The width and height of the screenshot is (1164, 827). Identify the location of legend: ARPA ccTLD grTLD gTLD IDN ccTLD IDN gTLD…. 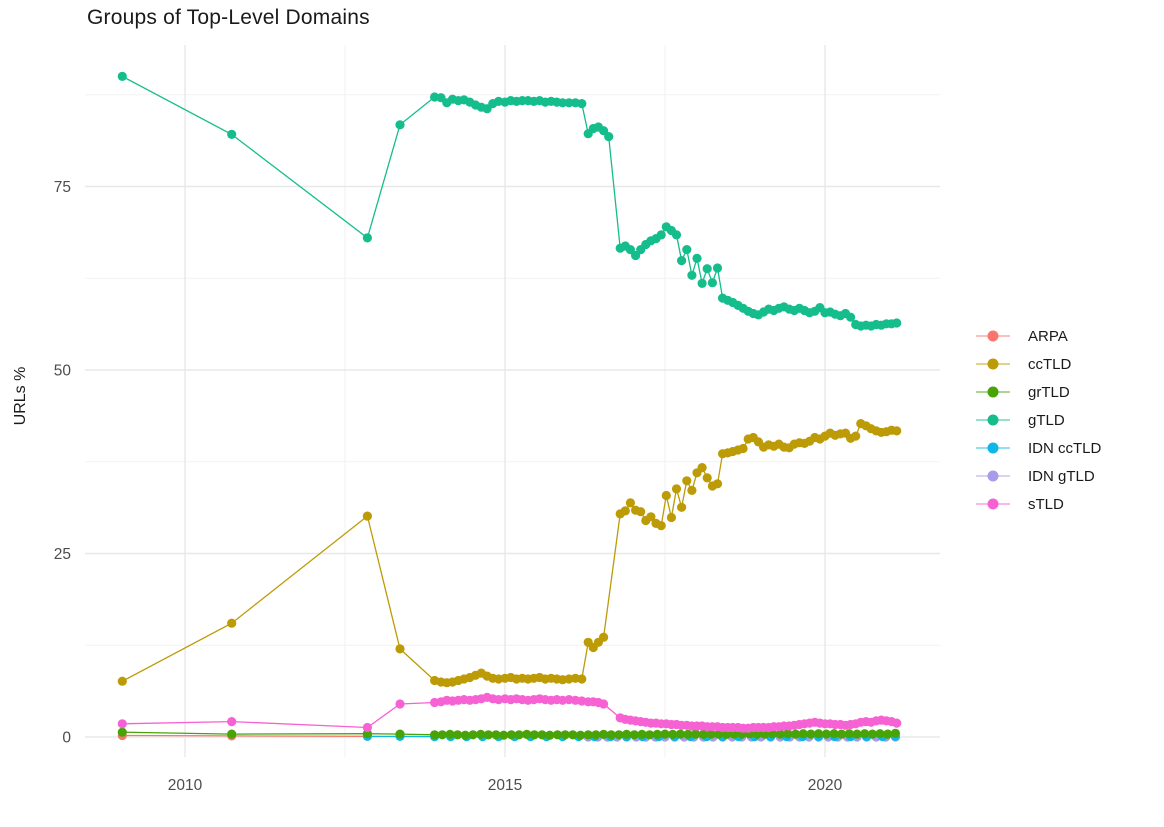
(1038, 420).